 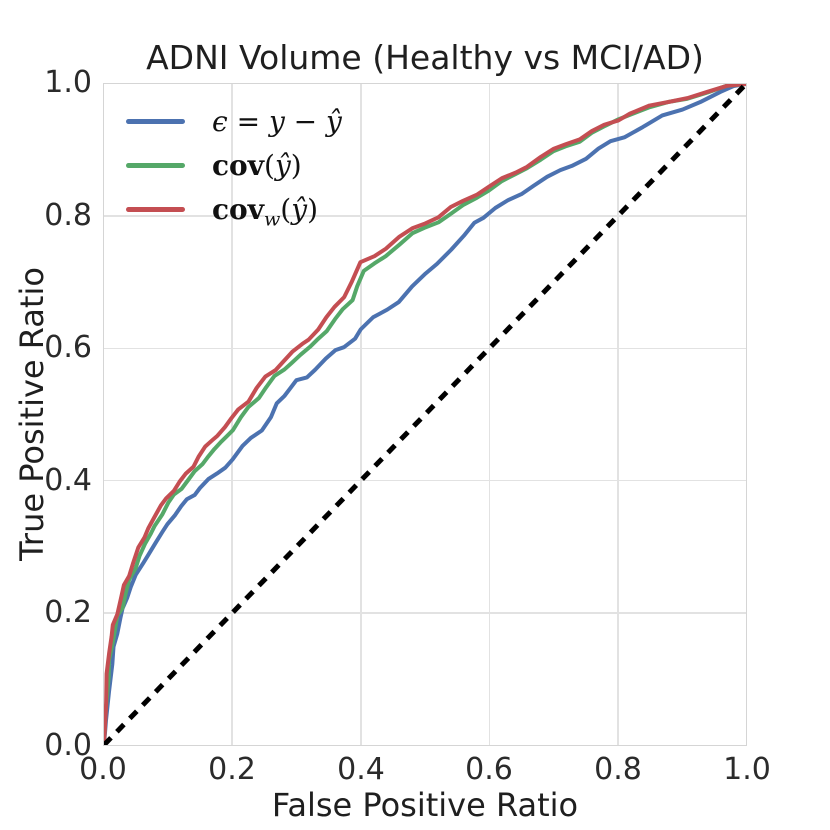 What do you see at coordinates (265, 211) in the screenshot?
I see `legend-label-cov-weighted: covw(ŷ)` at bounding box center [265, 211].